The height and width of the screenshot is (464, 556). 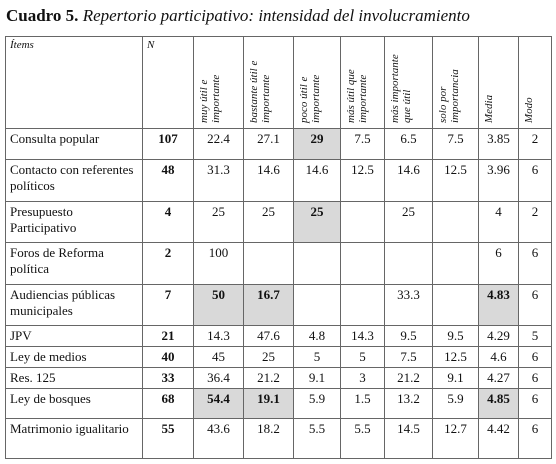 What do you see at coordinates (74, 403) in the screenshot?
I see `item-cell: Ley de bosques` at bounding box center [74, 403].